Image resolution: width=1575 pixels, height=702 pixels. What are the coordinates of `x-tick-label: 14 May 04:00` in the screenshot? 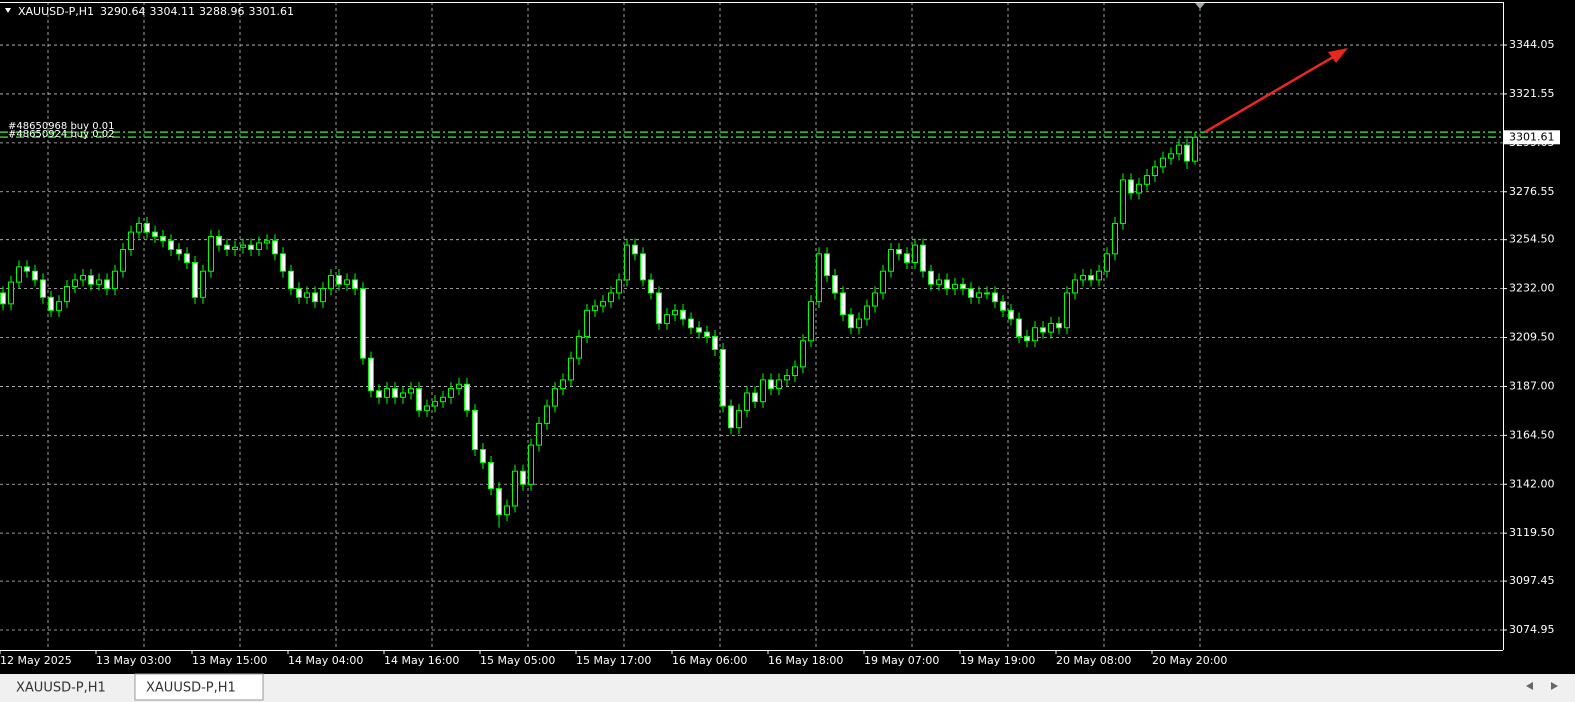 It's located at (325, 660).